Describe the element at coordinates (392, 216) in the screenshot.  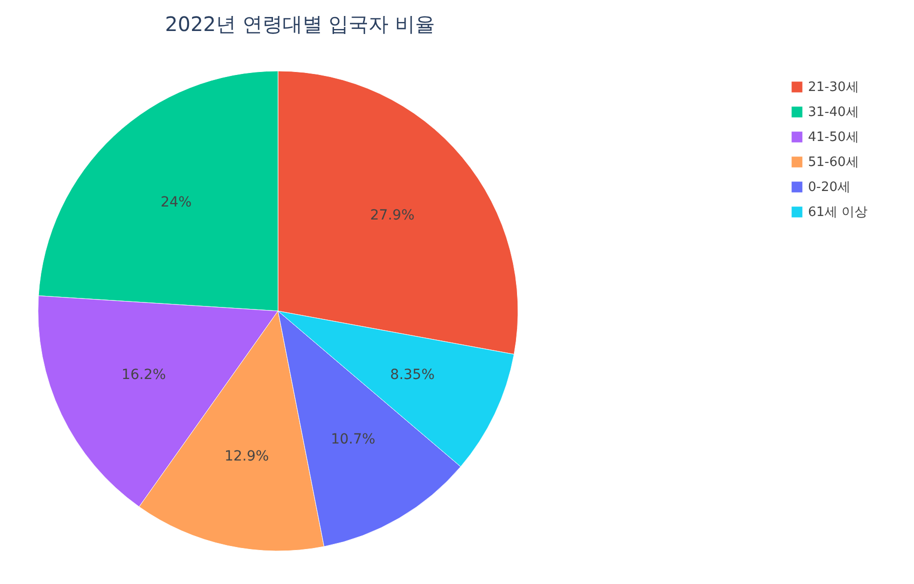
I see `data-label: 27.9%` at that location.